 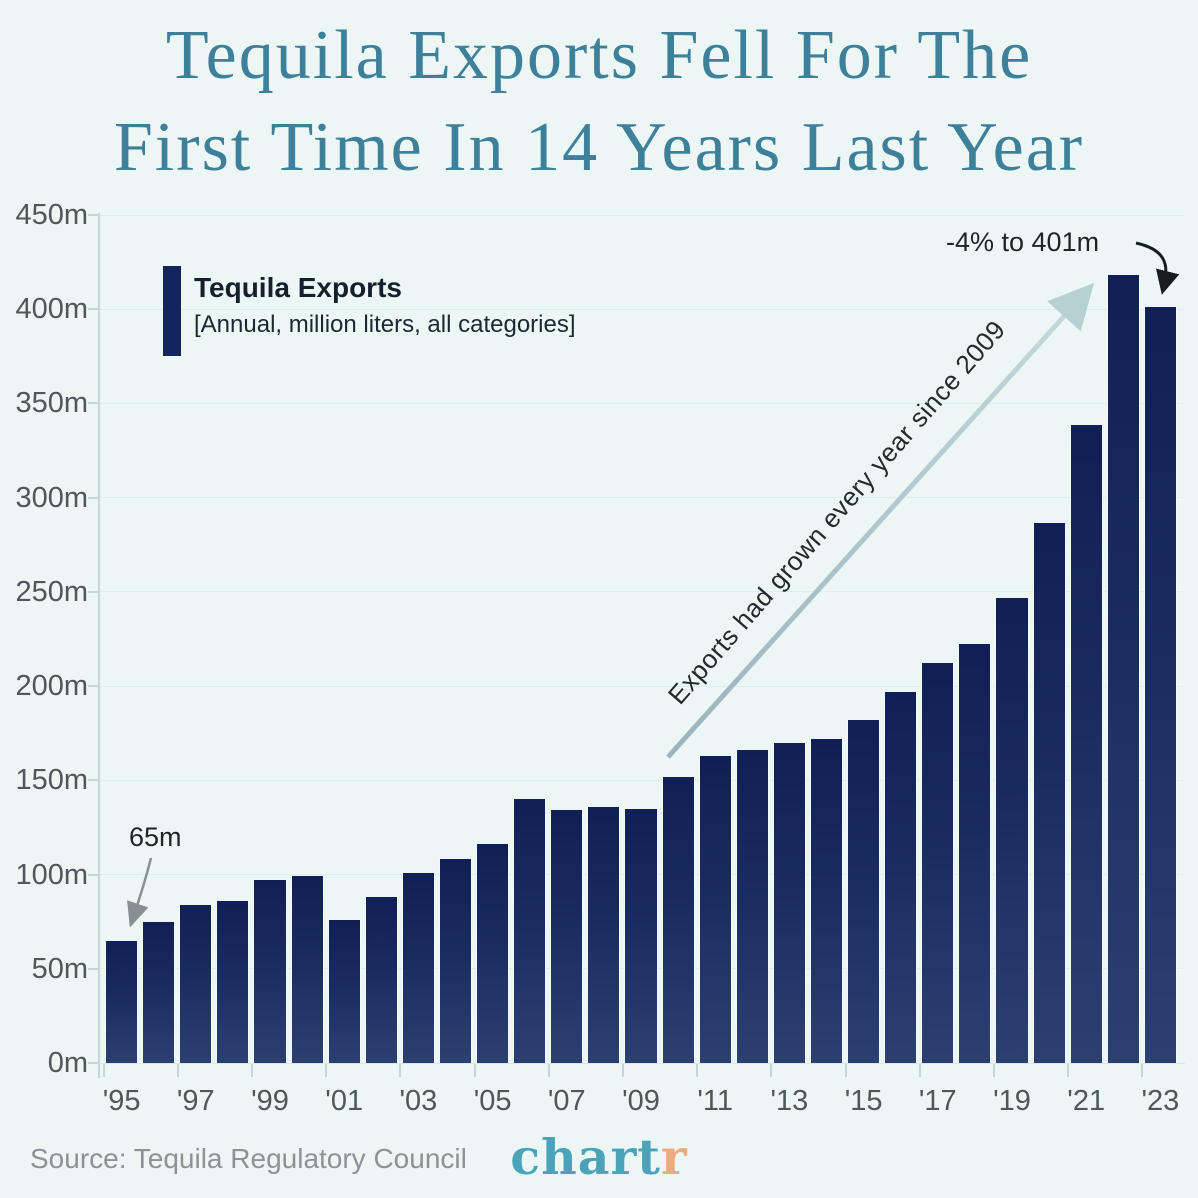 I want to click on legend-swatch, so click(x=172, y=311).